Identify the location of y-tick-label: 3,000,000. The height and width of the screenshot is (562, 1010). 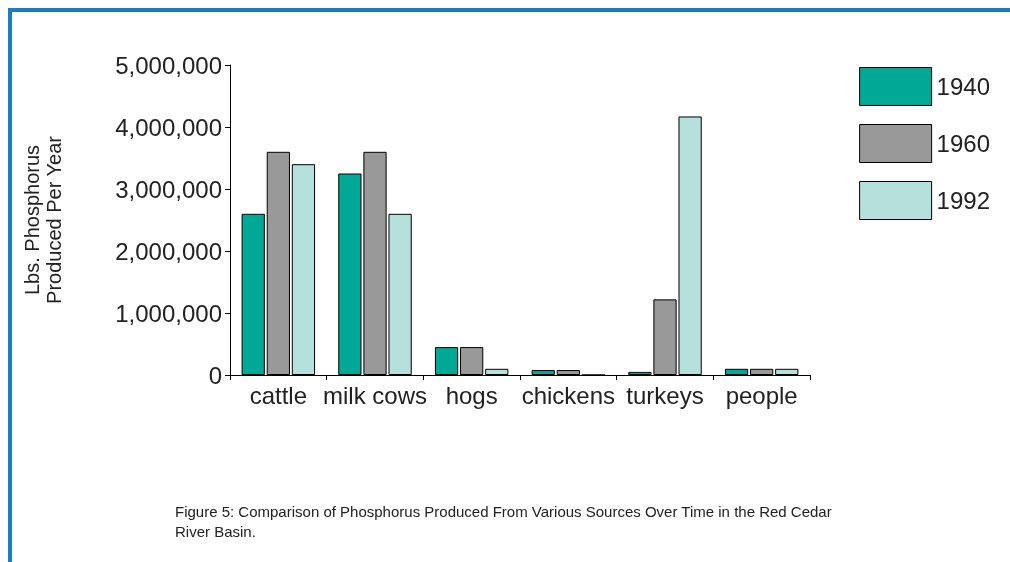
(168, 189).